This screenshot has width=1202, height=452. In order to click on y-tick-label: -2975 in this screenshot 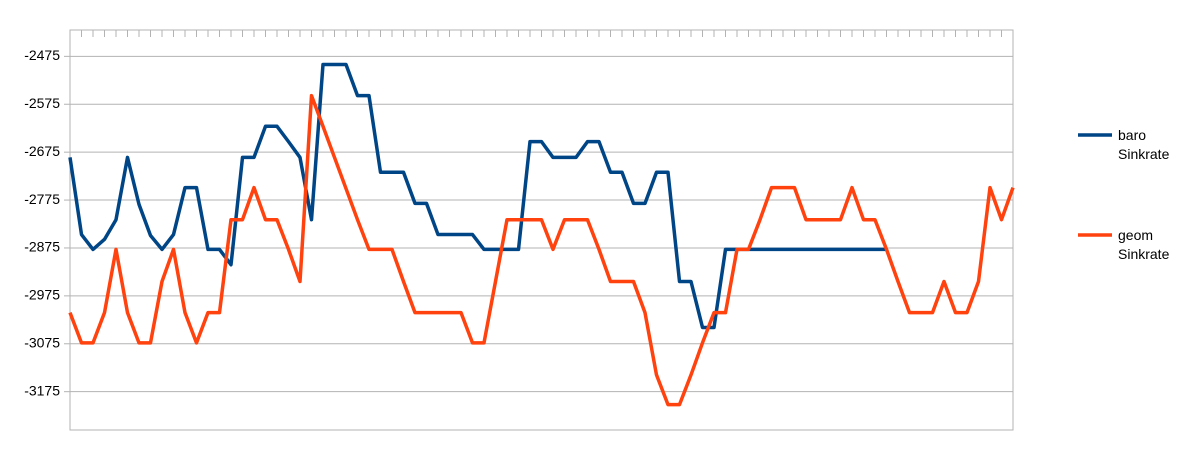, I will do `click(42, 295)`.